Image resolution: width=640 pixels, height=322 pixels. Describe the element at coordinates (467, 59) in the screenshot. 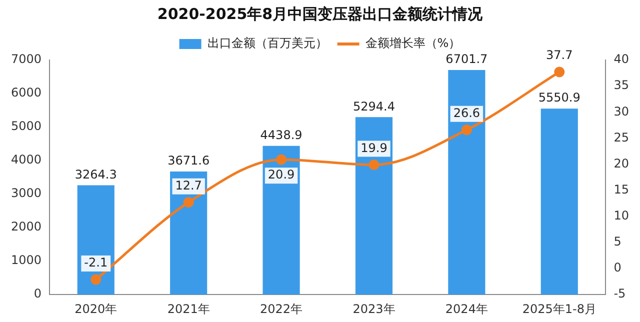

I see `data-label: 6701.7` at that location.